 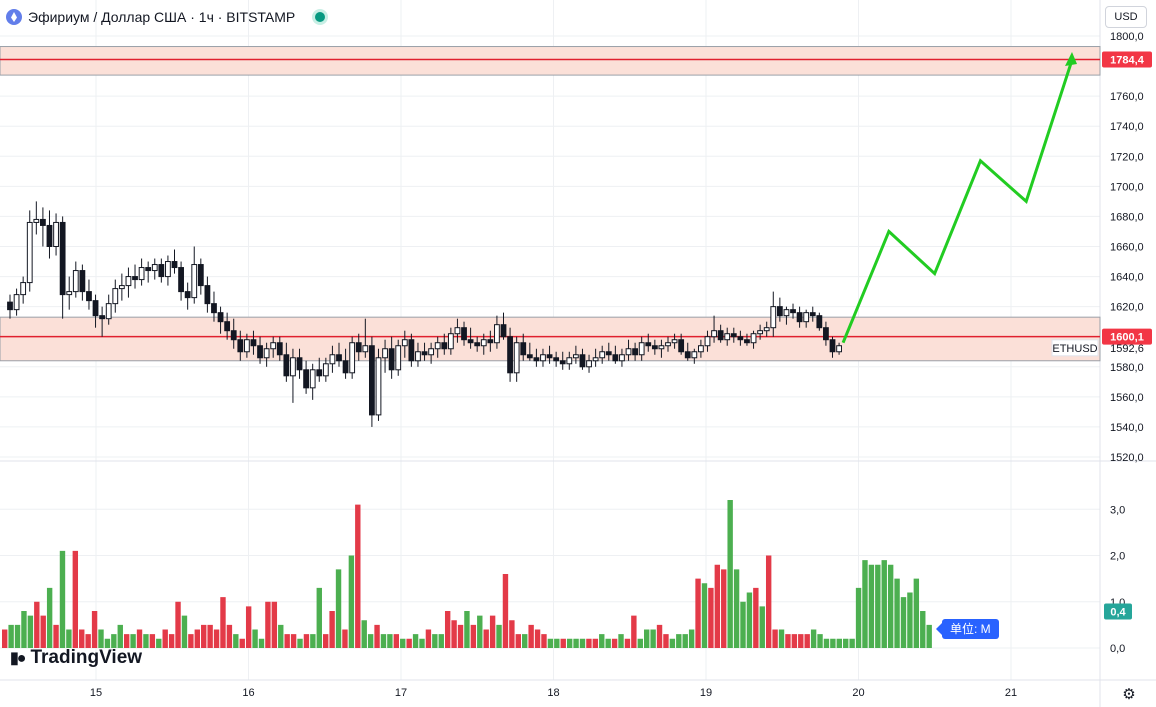 I want to click on time-tick-label: 21, so click(x=1011, y=693).